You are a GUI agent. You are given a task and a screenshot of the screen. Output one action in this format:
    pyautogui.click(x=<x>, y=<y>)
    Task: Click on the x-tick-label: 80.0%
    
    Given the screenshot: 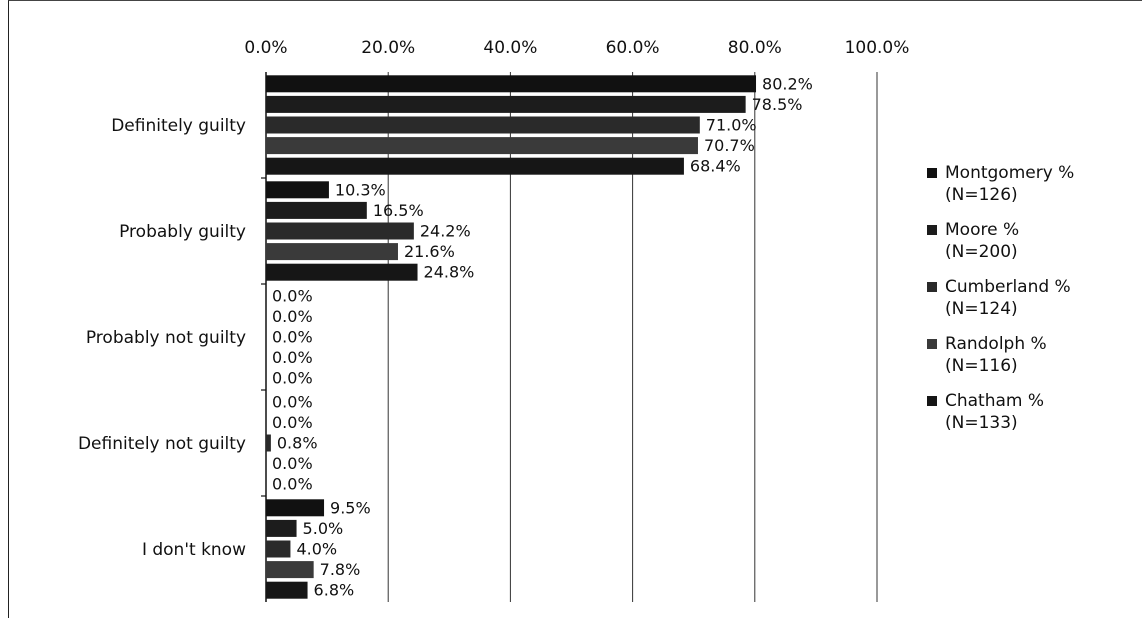 What is the action you would take?
    pyautogui.click(x=755, y=48)
    